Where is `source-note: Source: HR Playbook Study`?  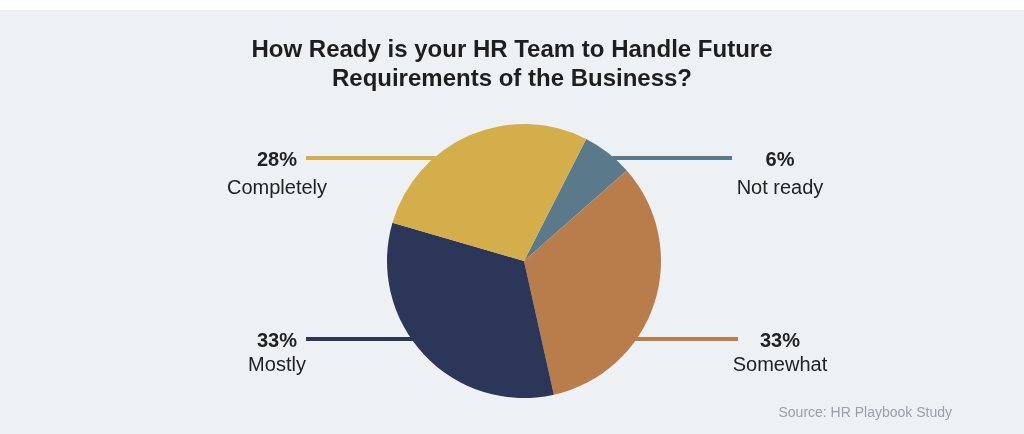
source-note: Source: HR Playbook Study is located at coordinates (865, 412).